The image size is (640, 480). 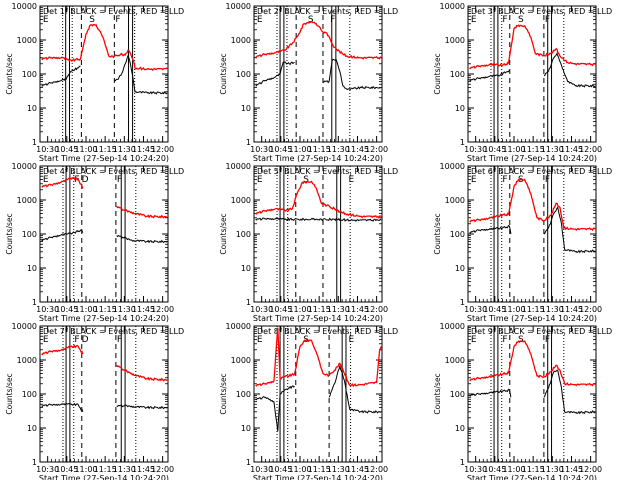 What do you see at coordinates (113, 11) in the screenshot?
I see `panel-title: Det 1f BLACK = Events, RED = LLD` at bounding box center [113, 11].